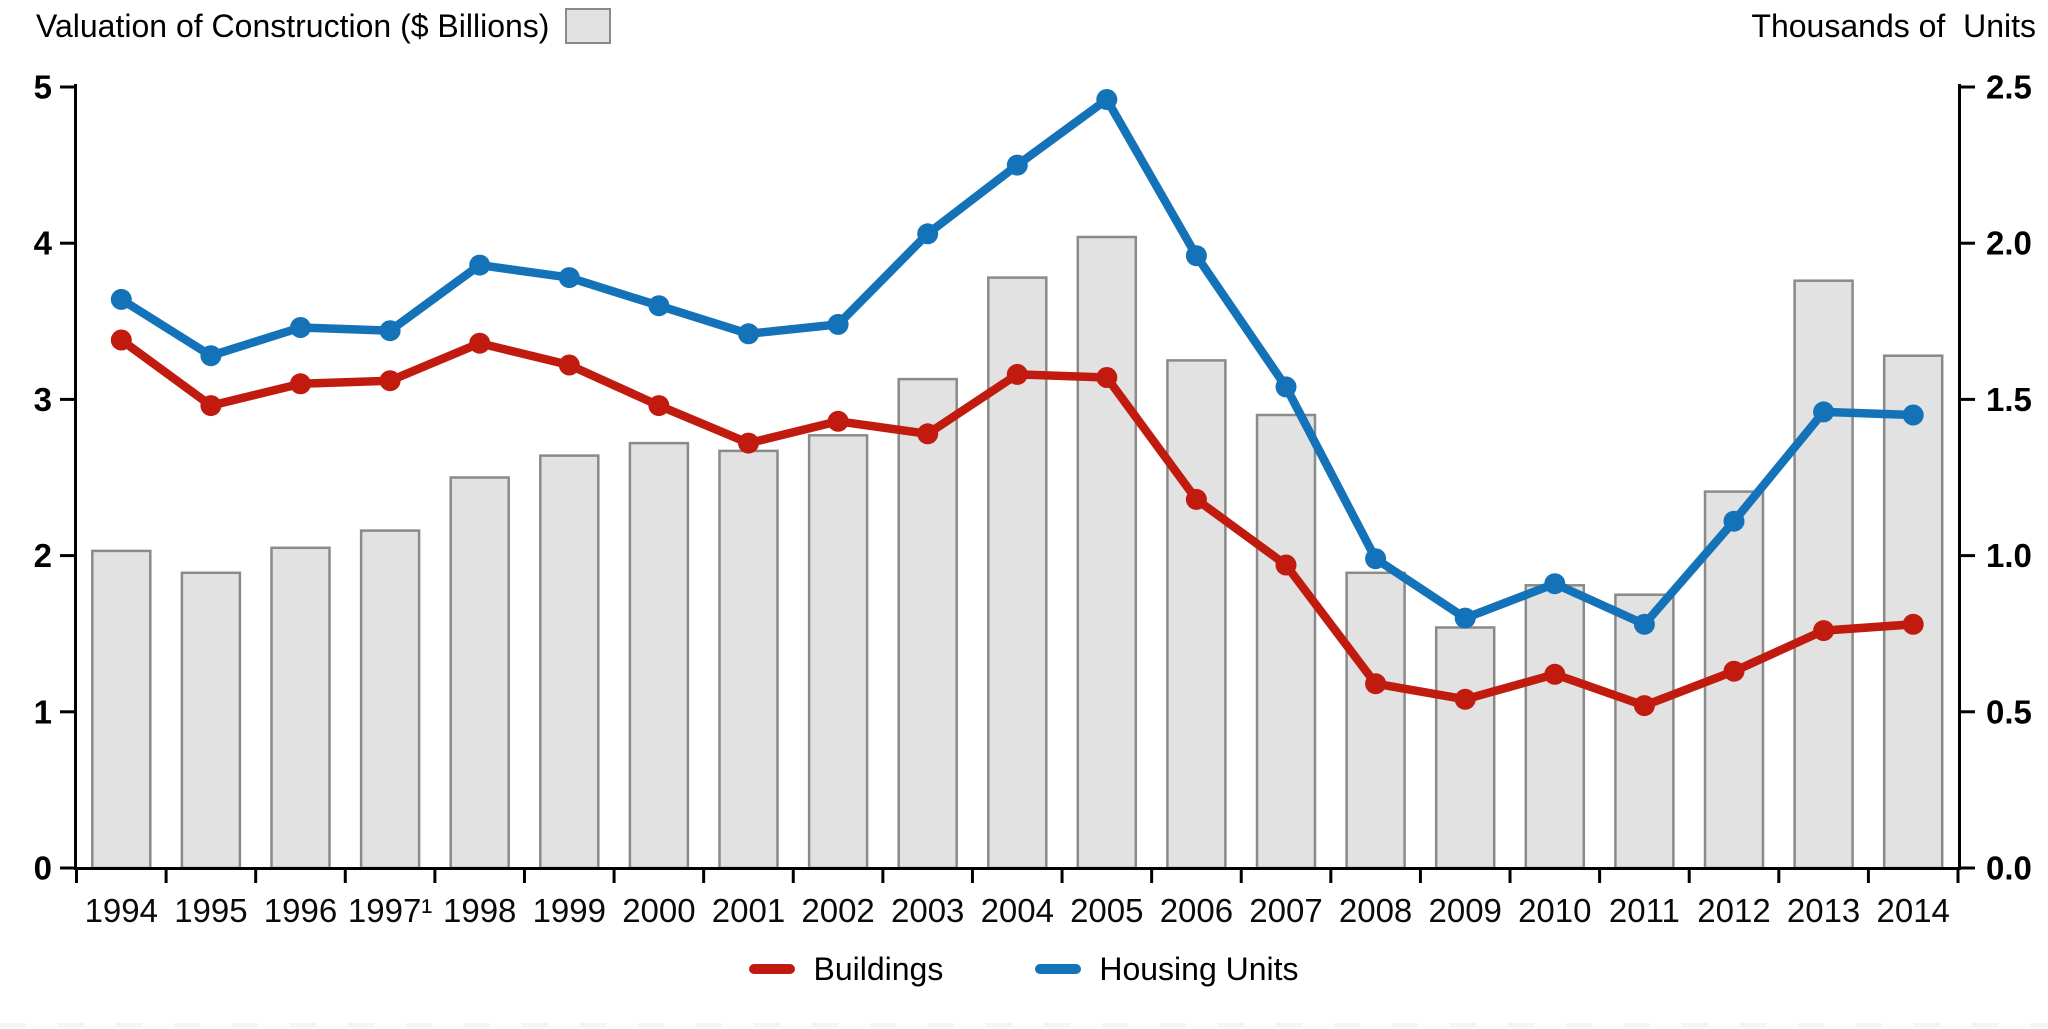  Describe the element at coordinates (1734, 671) in the screenshot. I see `point-buildings-2012` at that location.